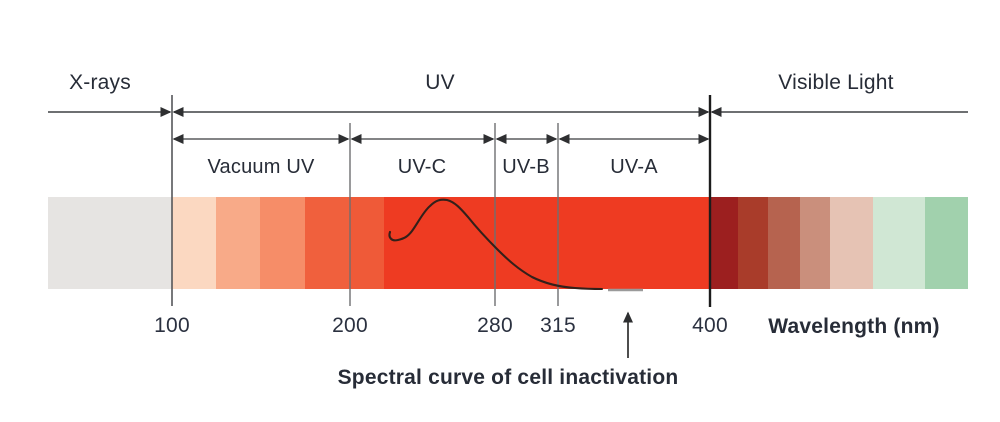 The height and width of the screenshot is (422, 1000). I want to click on spectral-curve-caption: Spectral curve of cell inactivation, so click(508, 377).